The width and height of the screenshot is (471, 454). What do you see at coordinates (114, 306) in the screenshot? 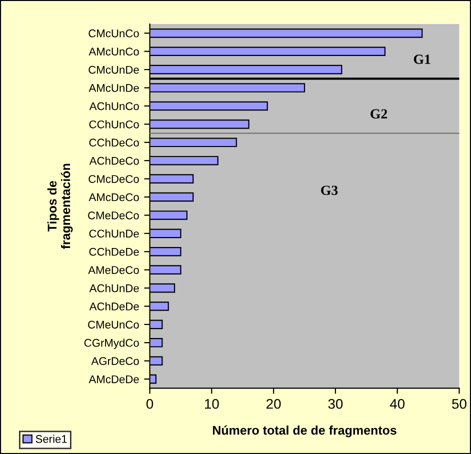
I see `y-tick-label: AChDeDe` at bounding box center [114, 306].